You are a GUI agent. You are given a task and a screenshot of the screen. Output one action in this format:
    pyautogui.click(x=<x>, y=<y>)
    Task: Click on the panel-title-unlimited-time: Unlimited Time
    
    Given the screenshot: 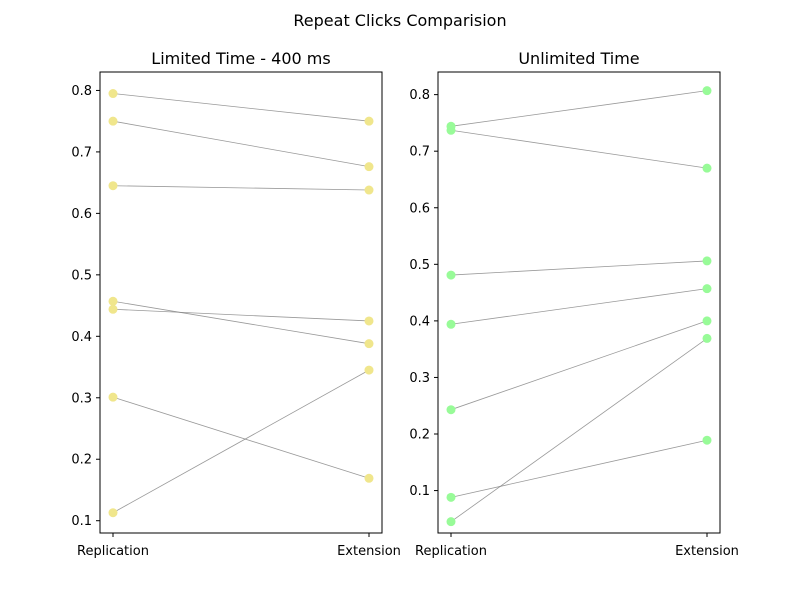 What is the action you would take?
    pyautogui.click(x=578, y=58)
    